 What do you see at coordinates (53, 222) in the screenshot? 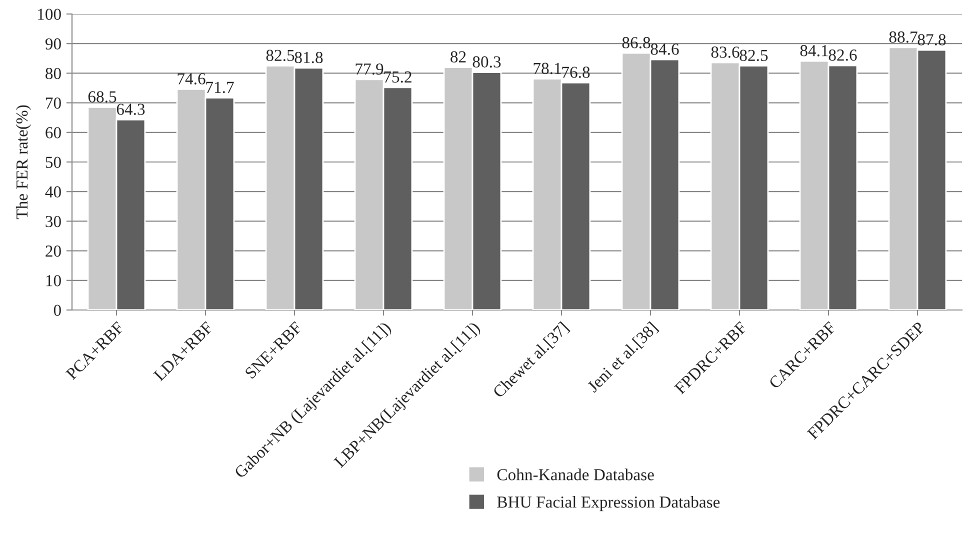
I see `y-tick-label: 30` at bounding box center [53, 222].